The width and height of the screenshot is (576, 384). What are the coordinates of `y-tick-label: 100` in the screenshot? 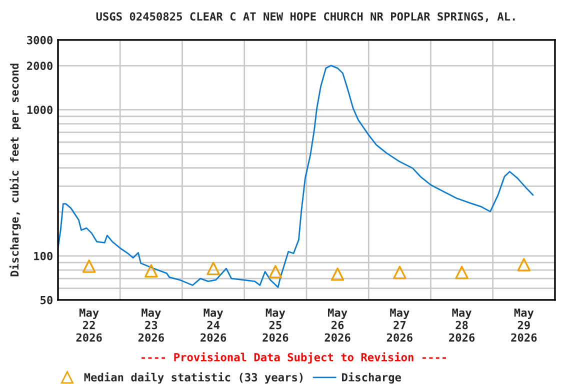 It's located at (43, 256).